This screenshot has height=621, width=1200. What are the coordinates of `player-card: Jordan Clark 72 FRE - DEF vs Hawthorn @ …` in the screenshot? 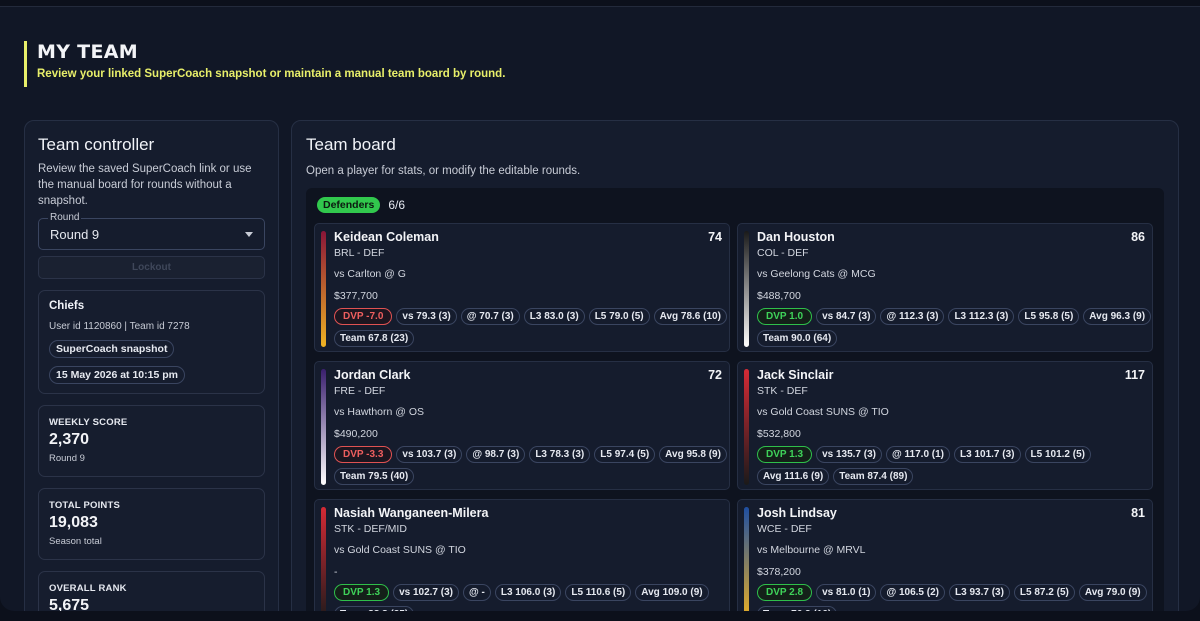 It's located at (522, 425).